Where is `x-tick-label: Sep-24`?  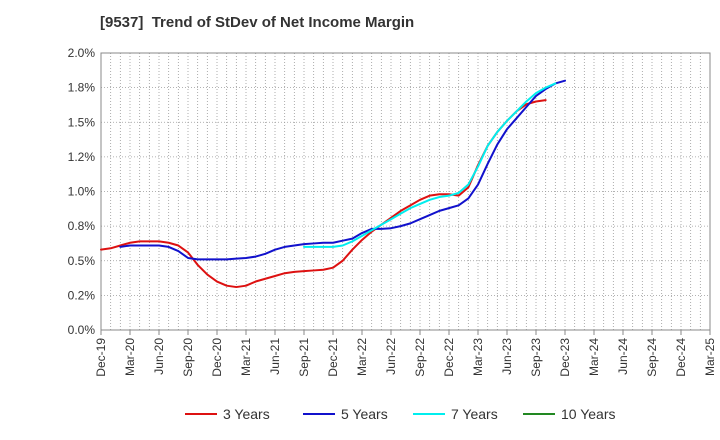
x-tick-label: Sep-24 is located at coordinates (652, 357).